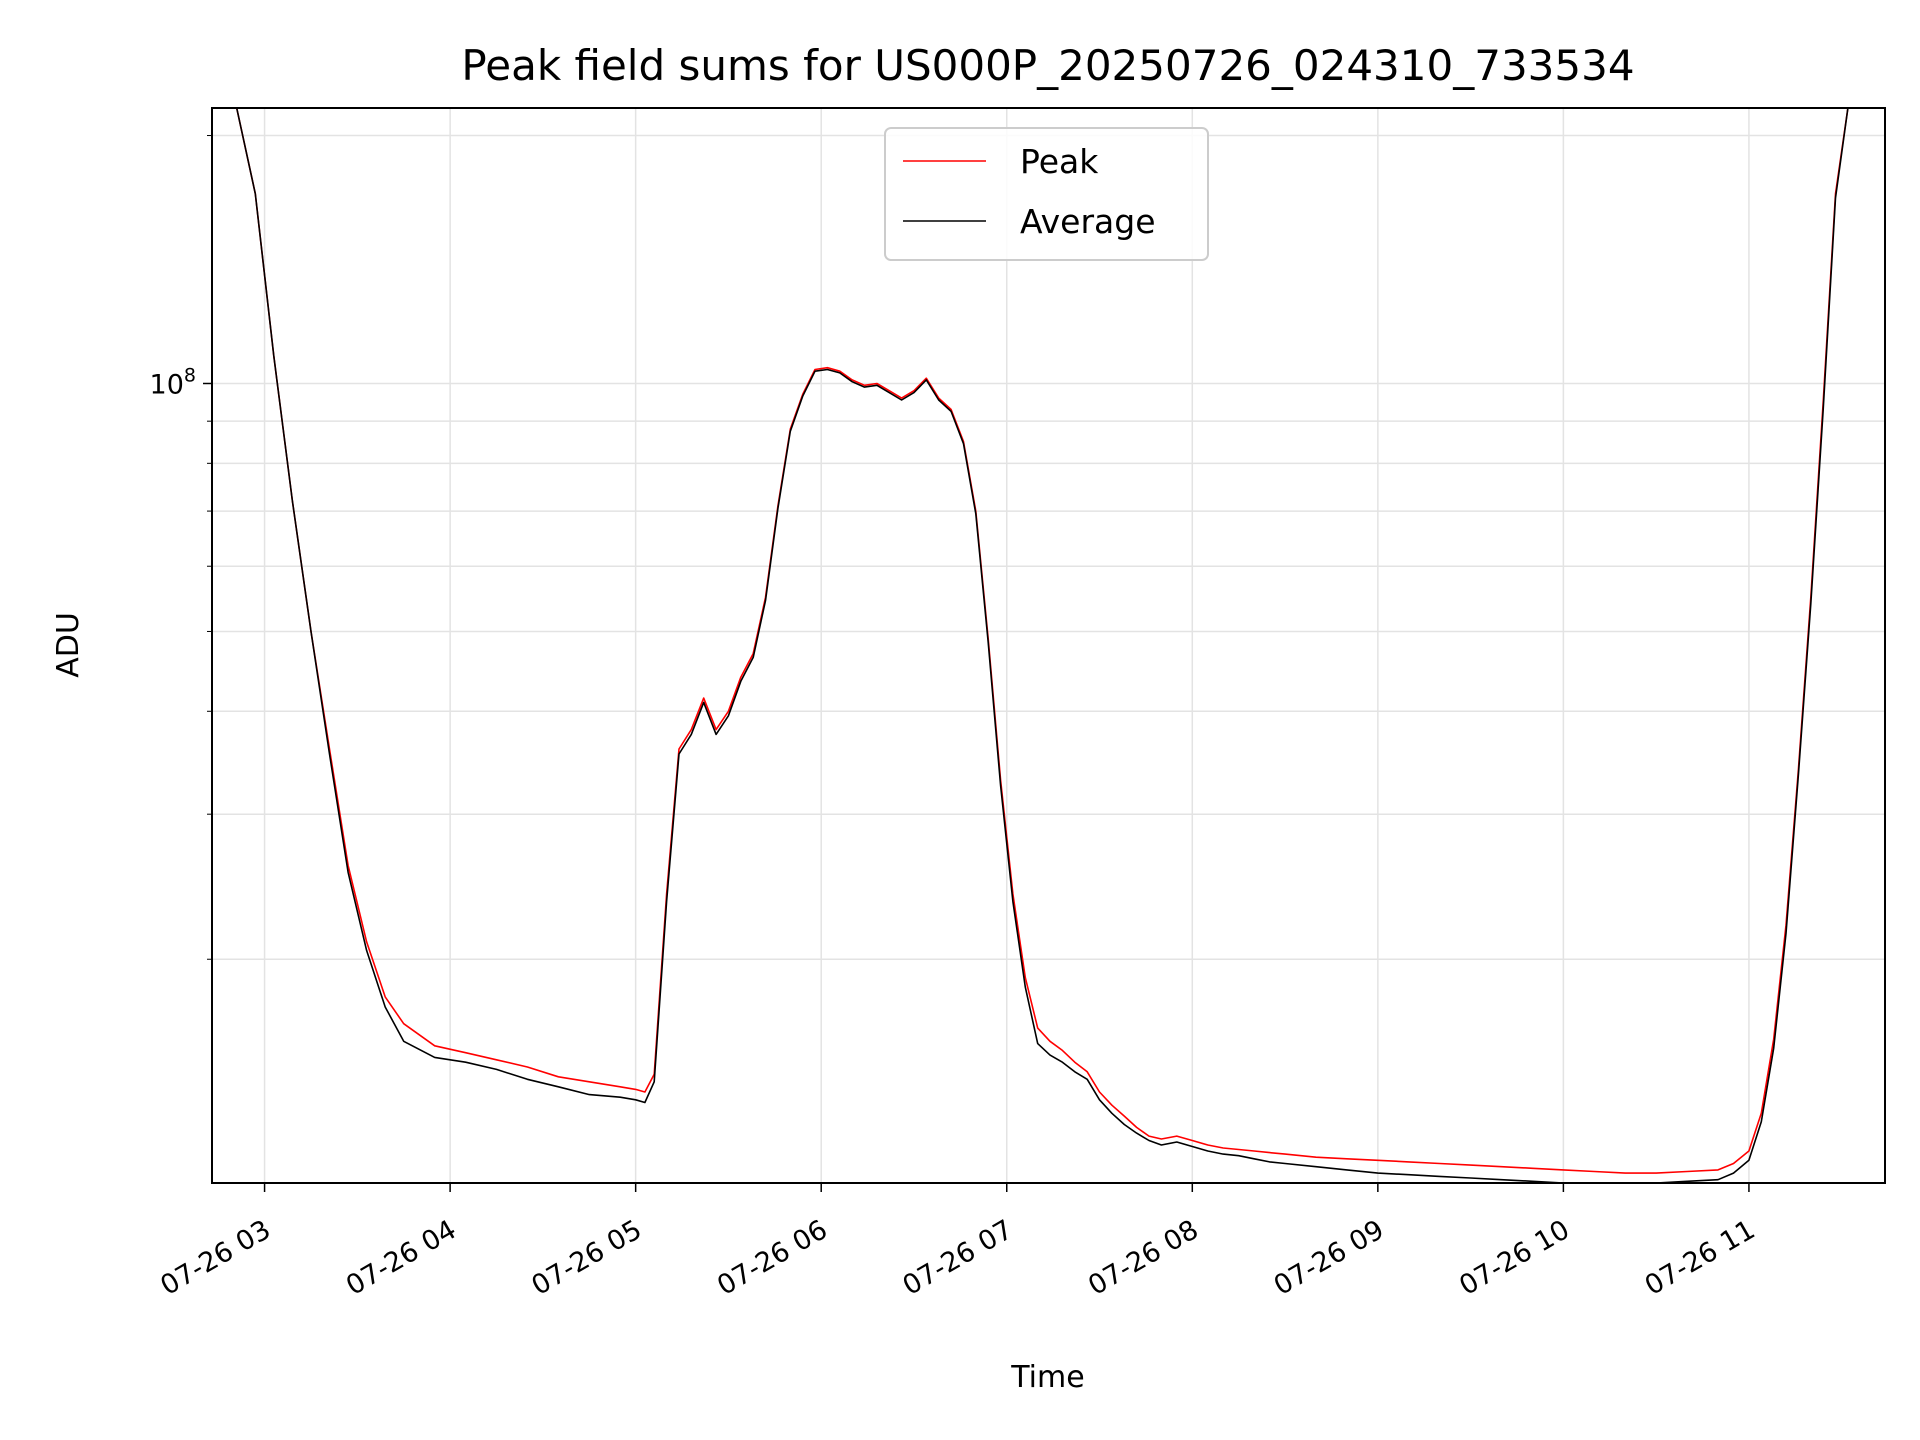 The width and height of the screenshot is (1920, 1440). I want to click on x-axis-label: Time, so click(1047, 1377).